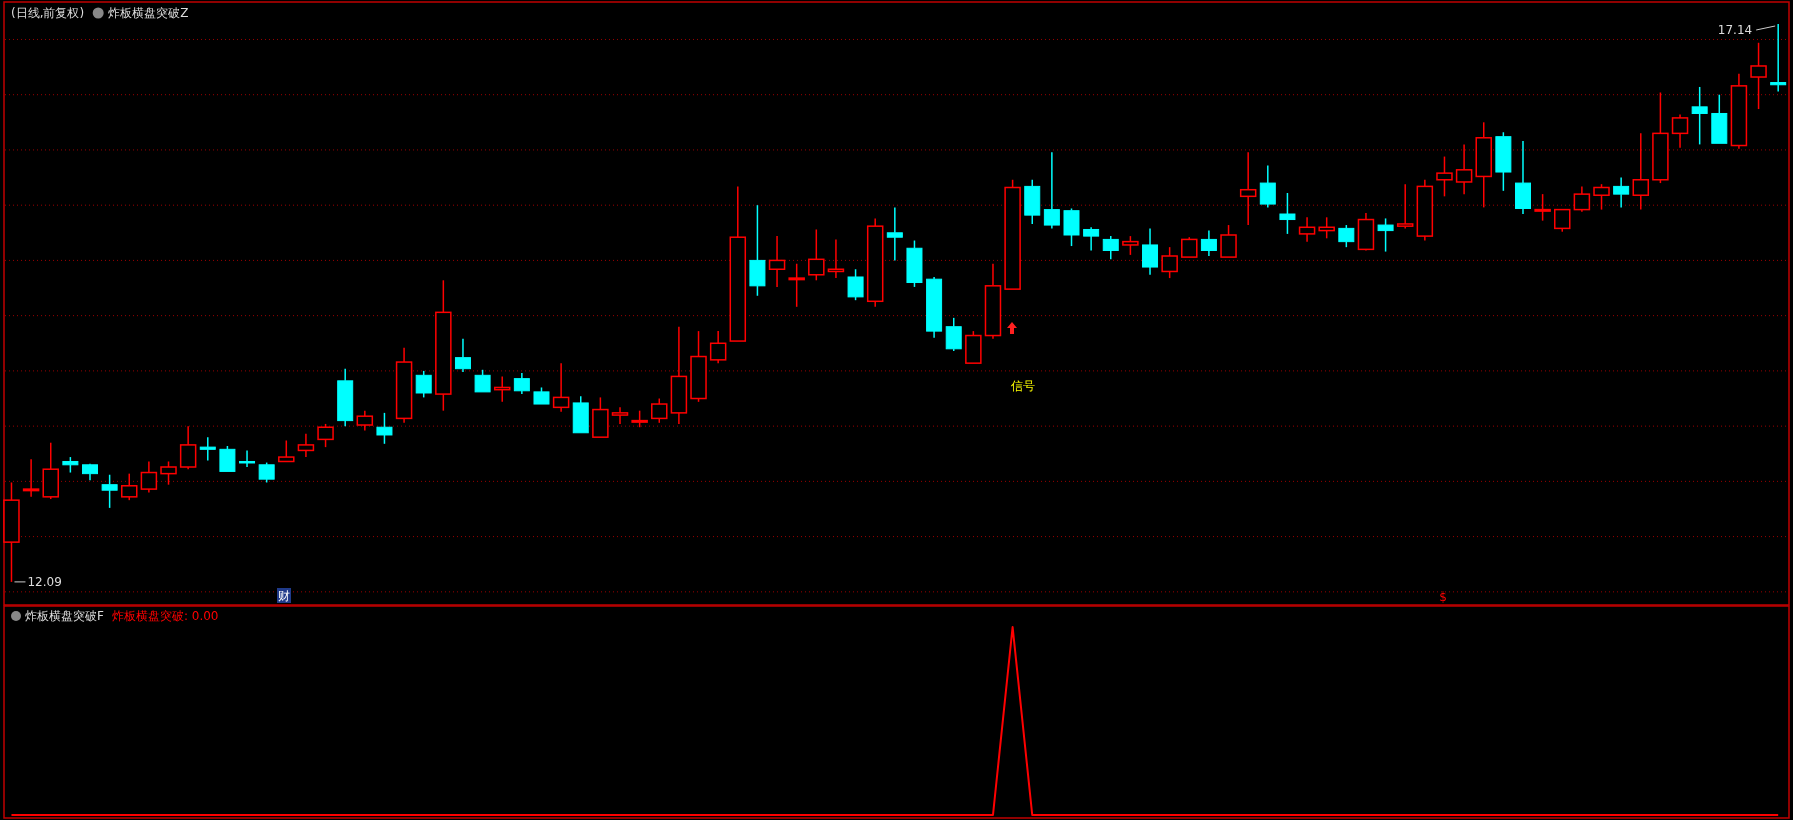 This screenshot has width=1793, height=820. I want to click on chart-title: (日线,前复权), so click(48, 13).